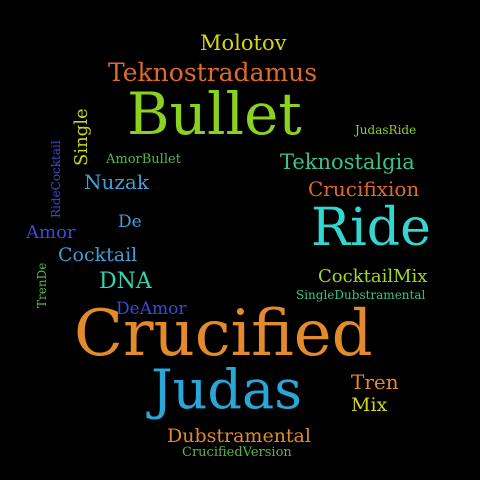  Describe the element at coordinates (361, 295) in the screenshot. I see `word-singledubstramental: SingleDubstramental` at that location.